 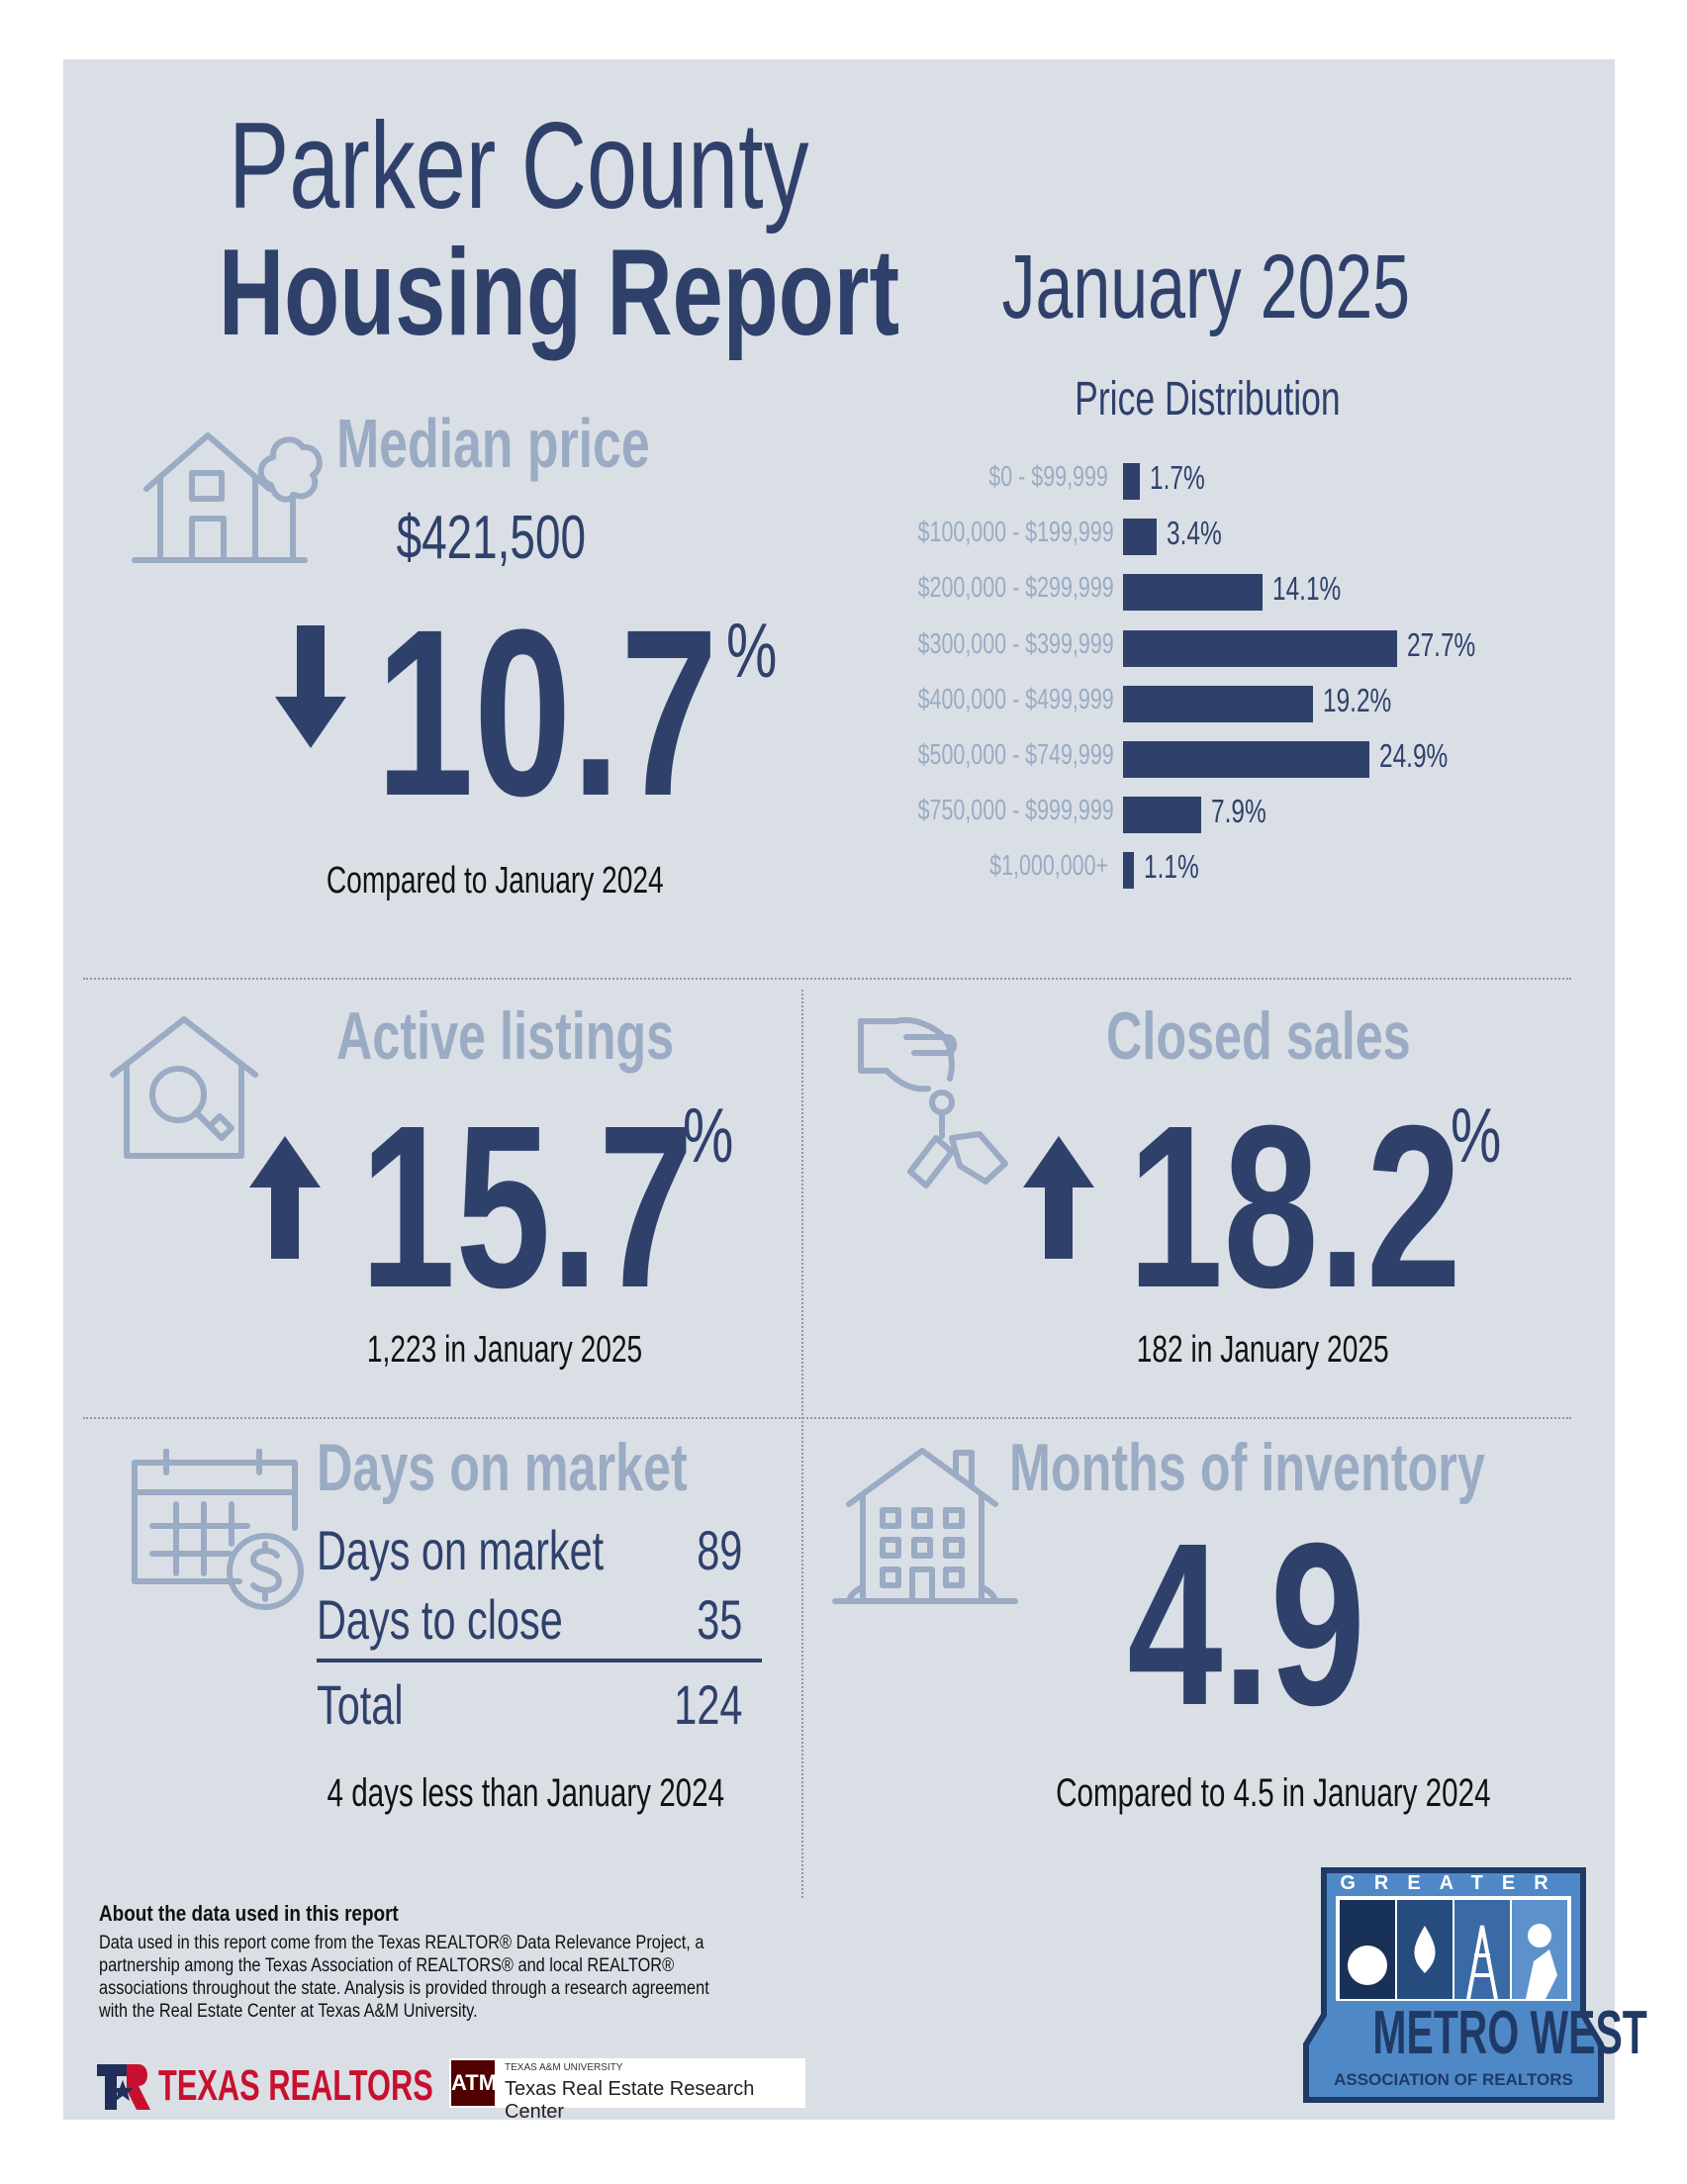 I want to click on about-heading: About the data used in this report, so click(x=249, y=1913).